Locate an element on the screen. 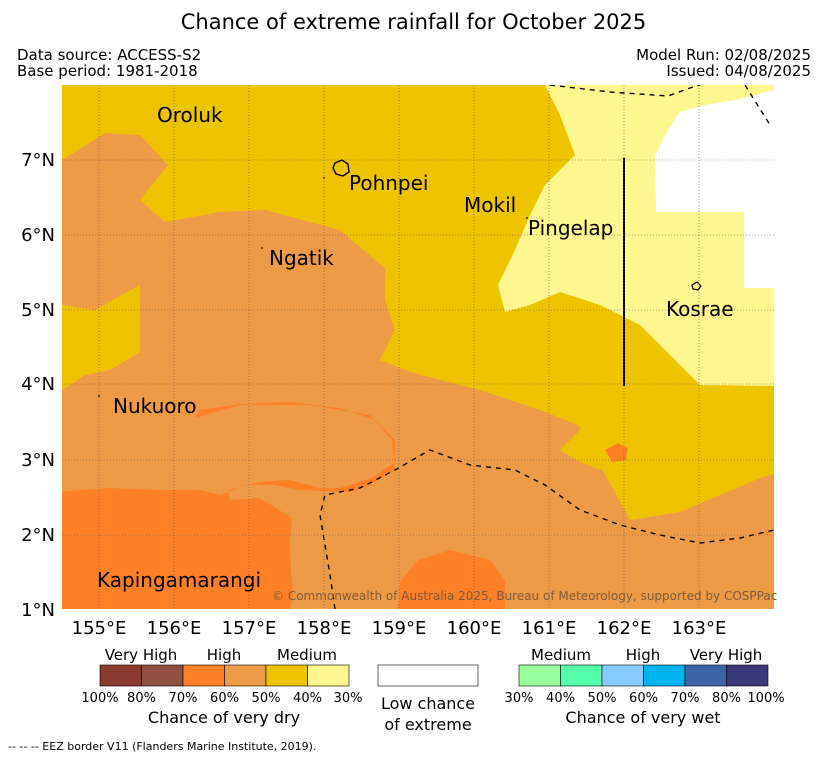 This screenshot has height=758, width=827. lon-tick-label: 159°E is located at coordinates (399, 628).